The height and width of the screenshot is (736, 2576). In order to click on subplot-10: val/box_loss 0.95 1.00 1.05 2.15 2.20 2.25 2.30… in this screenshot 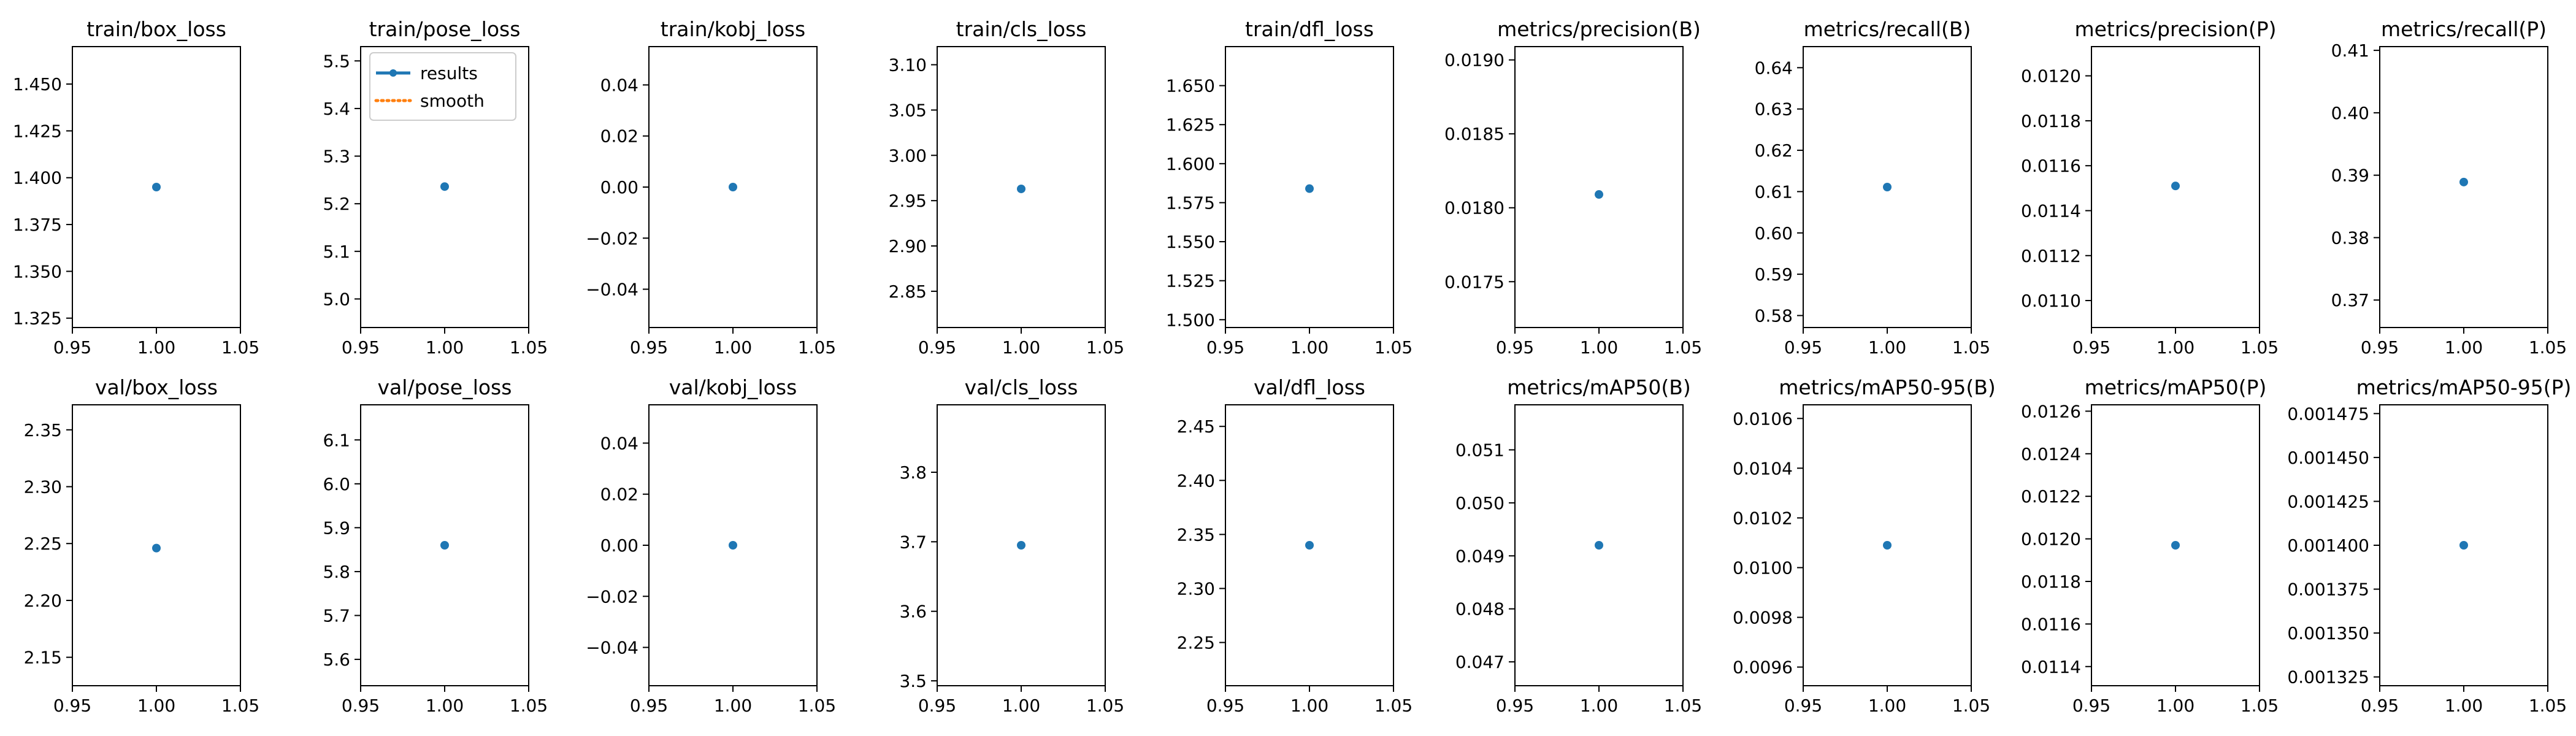, I will do `click(142, 545)`.